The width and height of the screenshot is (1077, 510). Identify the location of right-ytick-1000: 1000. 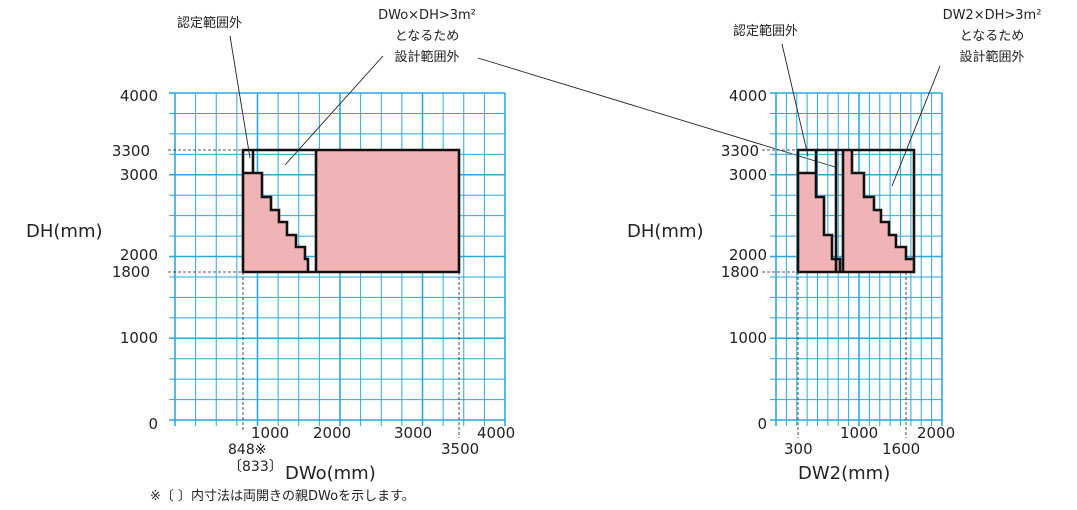
(748, 338).